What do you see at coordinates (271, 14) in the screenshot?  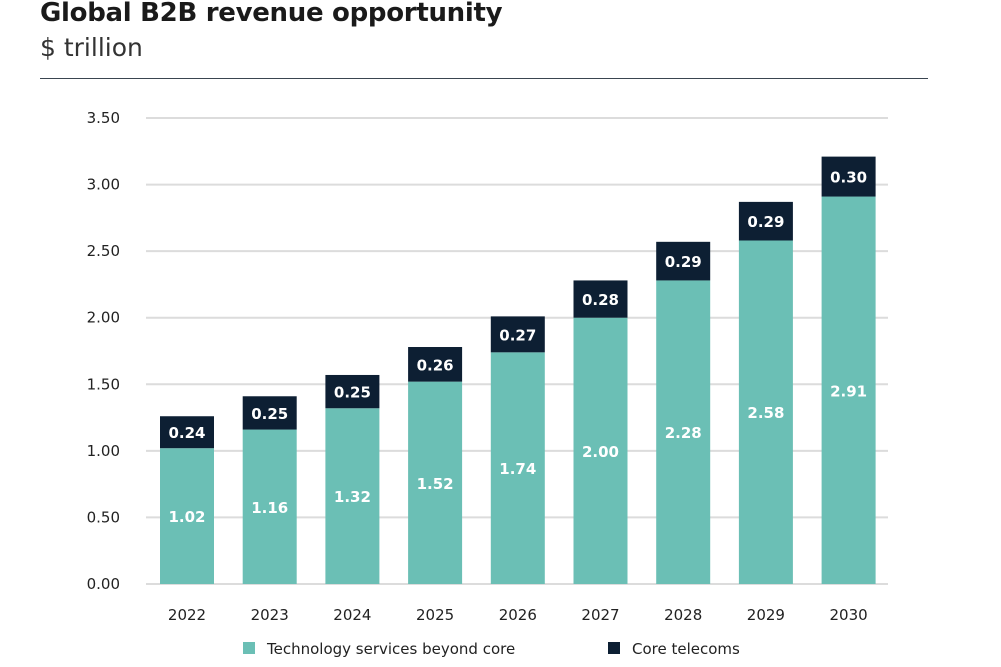 I see `chart-title: Global B2B revenue opportunity` at bounding box center [271, 14].